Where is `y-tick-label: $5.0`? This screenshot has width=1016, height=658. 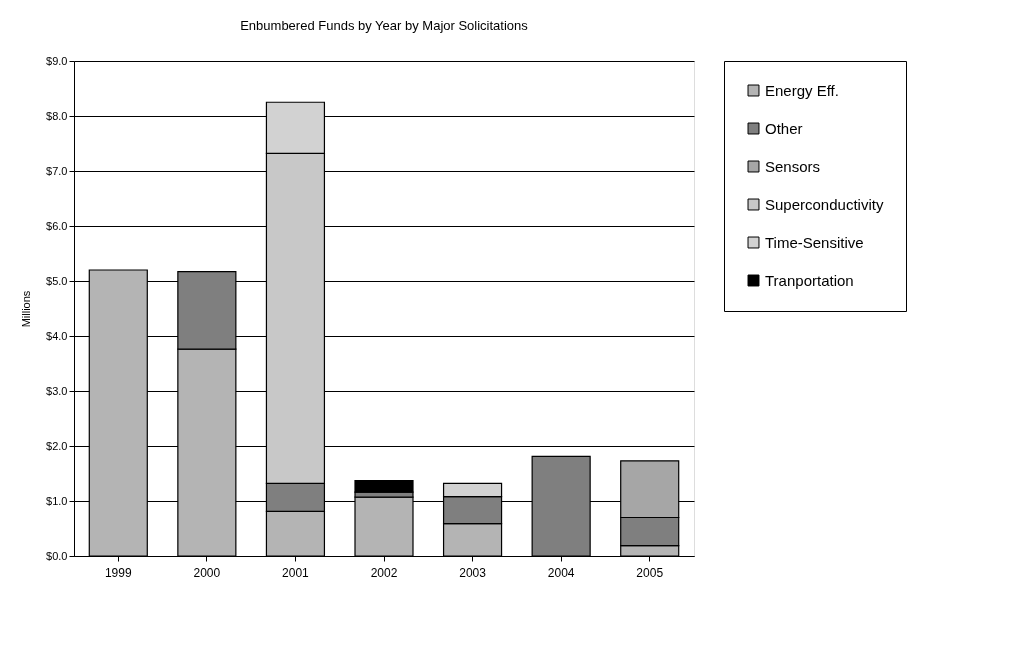 y-tick-label: $5.0 is located at coordinates (57, 280).